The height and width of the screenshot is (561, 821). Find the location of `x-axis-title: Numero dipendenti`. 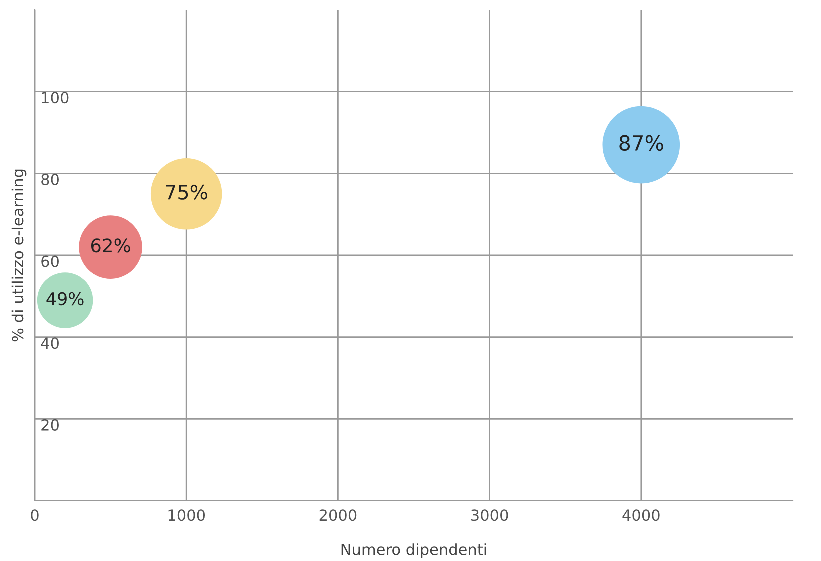

x-axis-title: Numero dipendenti is located at coordinates (414, 551).